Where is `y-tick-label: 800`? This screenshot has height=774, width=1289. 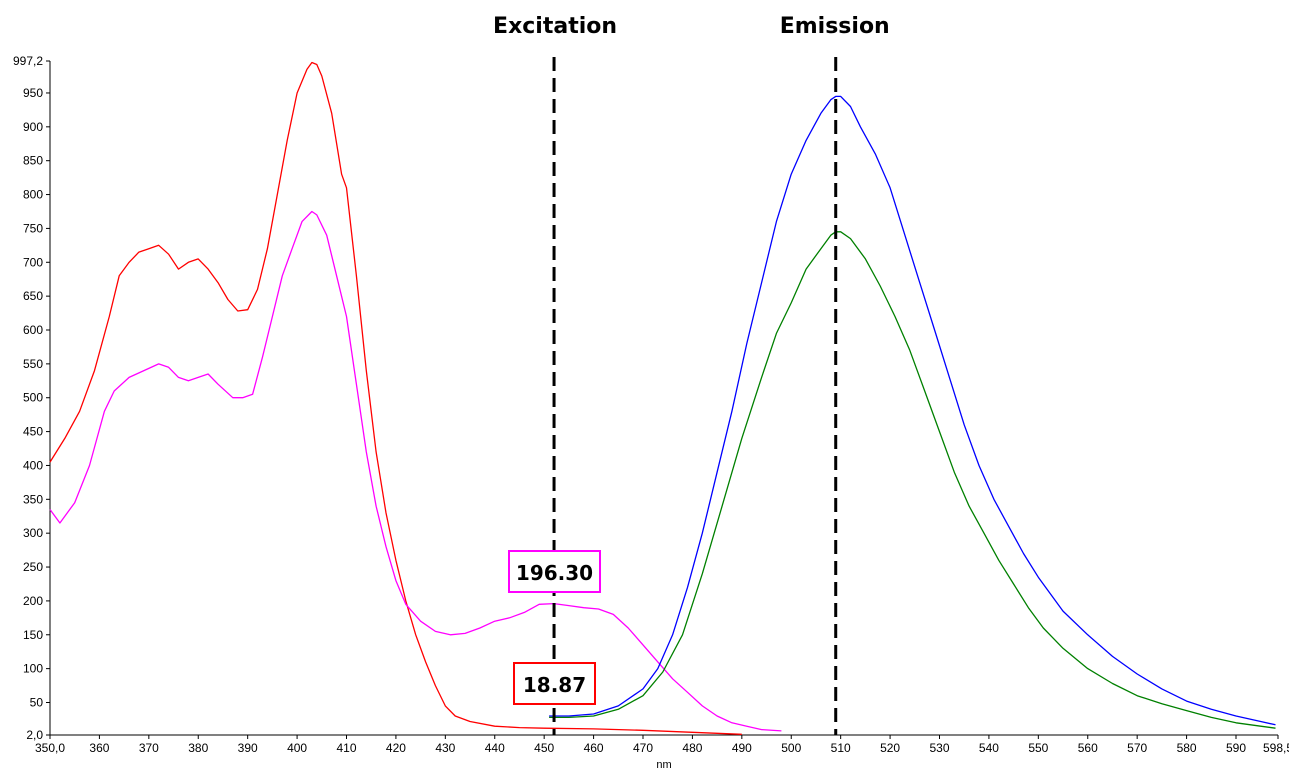
y-tick-label: 800 is located at coordinates (33, 195).